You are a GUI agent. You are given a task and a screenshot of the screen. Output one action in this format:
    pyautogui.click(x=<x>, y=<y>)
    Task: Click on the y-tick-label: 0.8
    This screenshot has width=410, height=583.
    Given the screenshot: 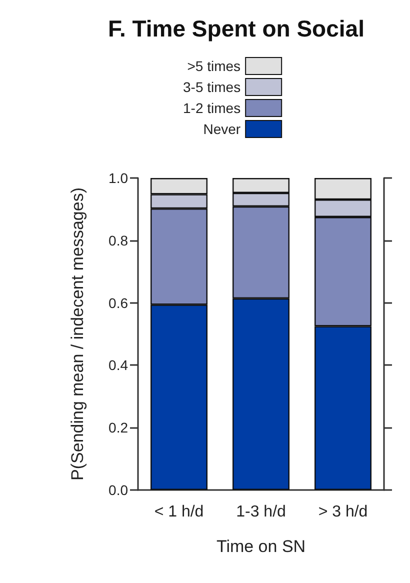 What is the action you would take?
    pyautogui.click(x=118, y=240)
    